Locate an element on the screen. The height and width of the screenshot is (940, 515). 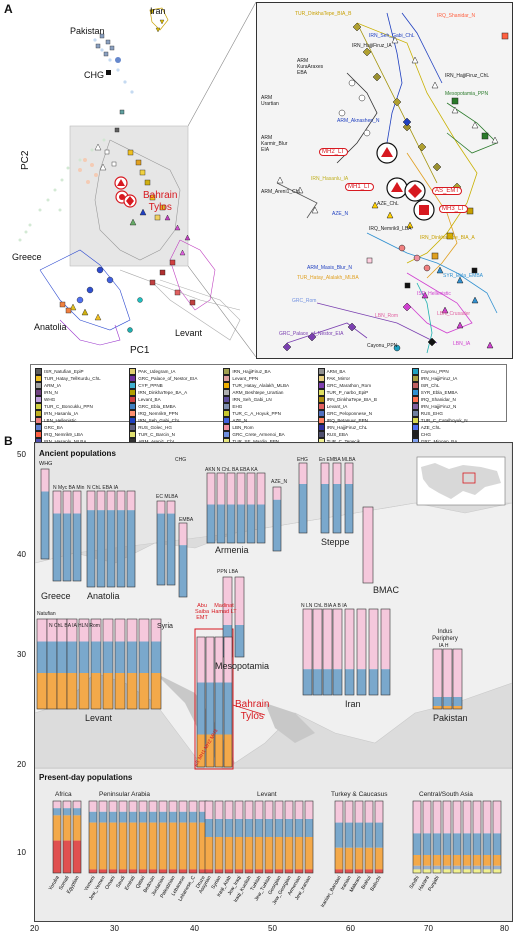
label-greece: Greece is located at coordinates (27, 257).